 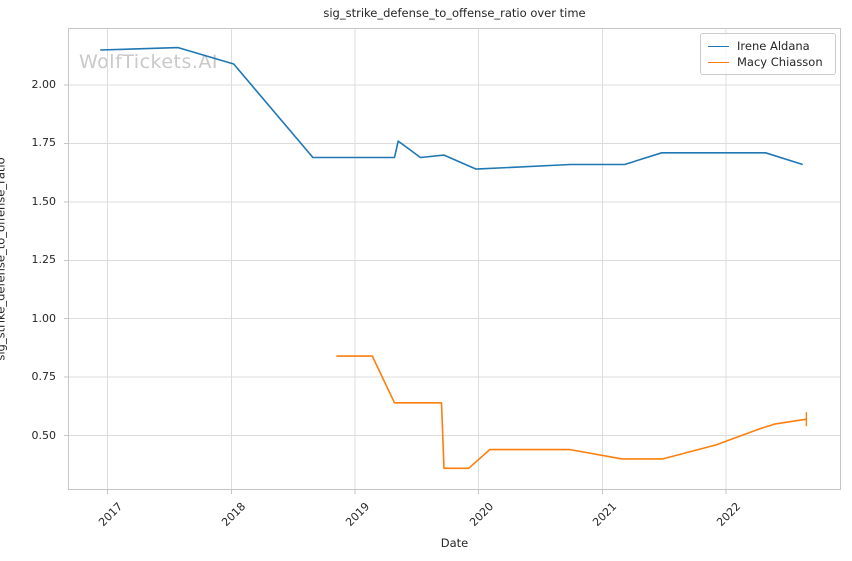 I want to click on legend-swatch-irene-aldana, so click(x=718, y=46).